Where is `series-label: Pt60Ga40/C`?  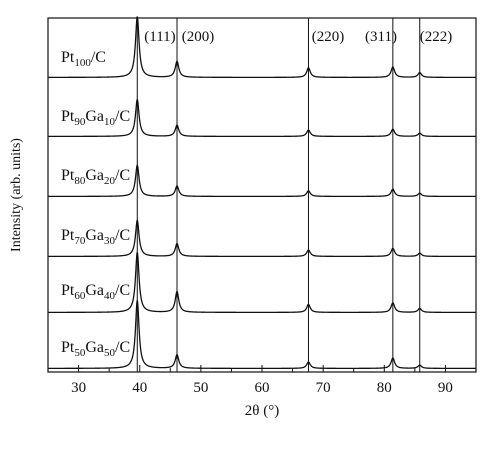 series-label: Pt60Ga40/C is located at coordinates (95, 292).